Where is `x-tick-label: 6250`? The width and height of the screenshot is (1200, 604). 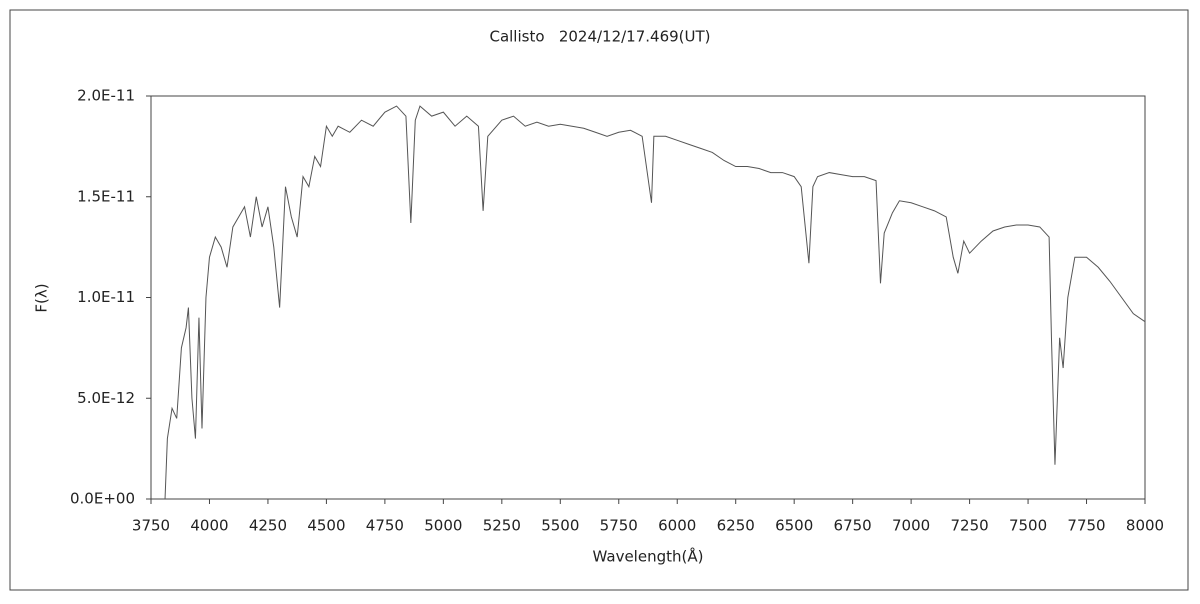 x-tick-label: 6250 is located at coordinates (736, 526).